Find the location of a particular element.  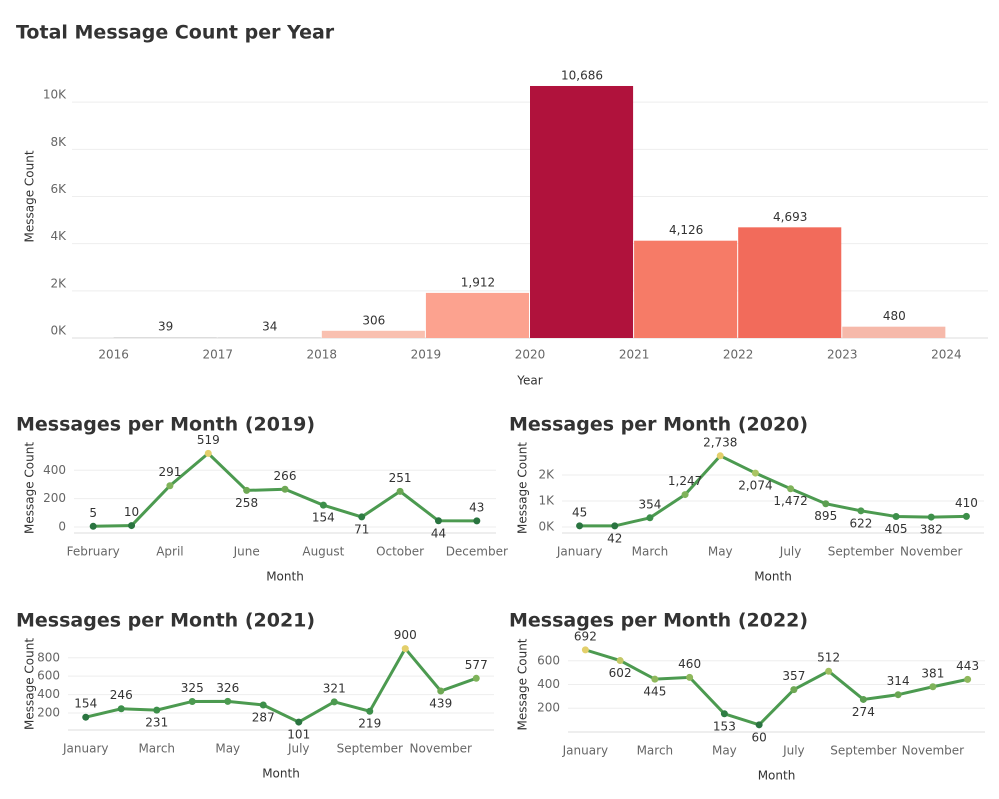

value-label: 4,693 is located at coordinates (790, 217).